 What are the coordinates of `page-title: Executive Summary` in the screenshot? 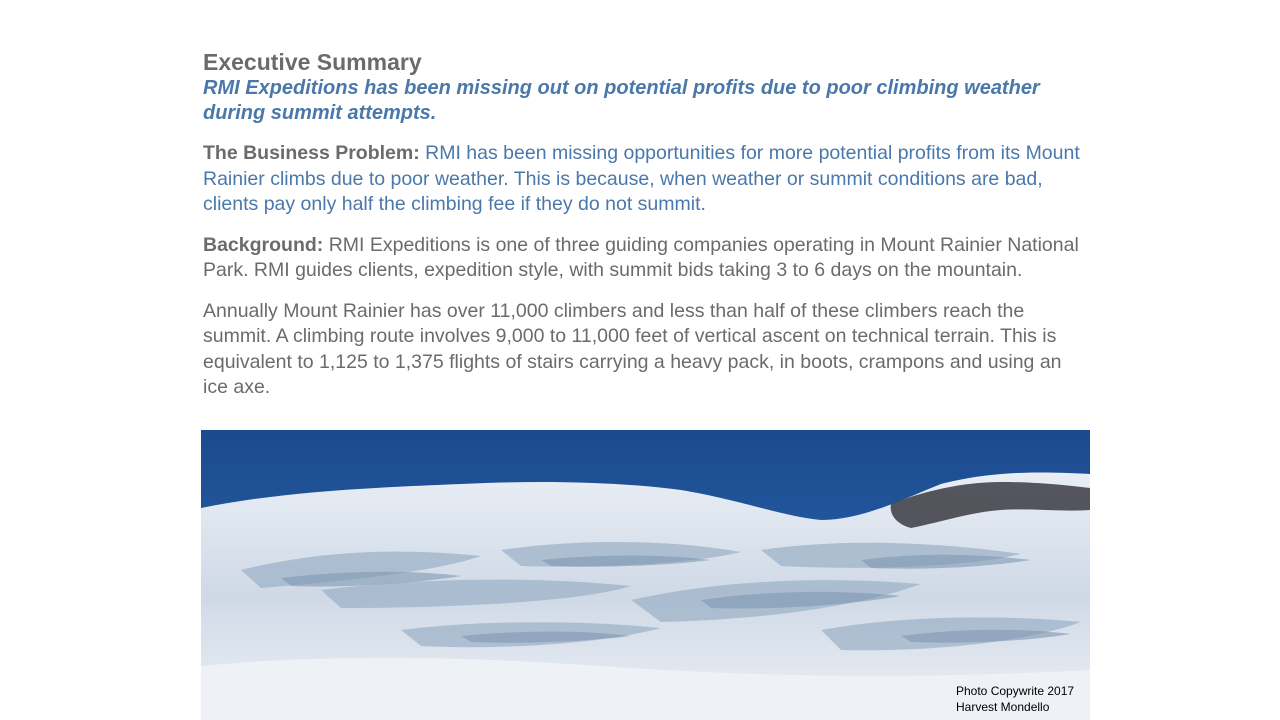 It's located at (312, 62).